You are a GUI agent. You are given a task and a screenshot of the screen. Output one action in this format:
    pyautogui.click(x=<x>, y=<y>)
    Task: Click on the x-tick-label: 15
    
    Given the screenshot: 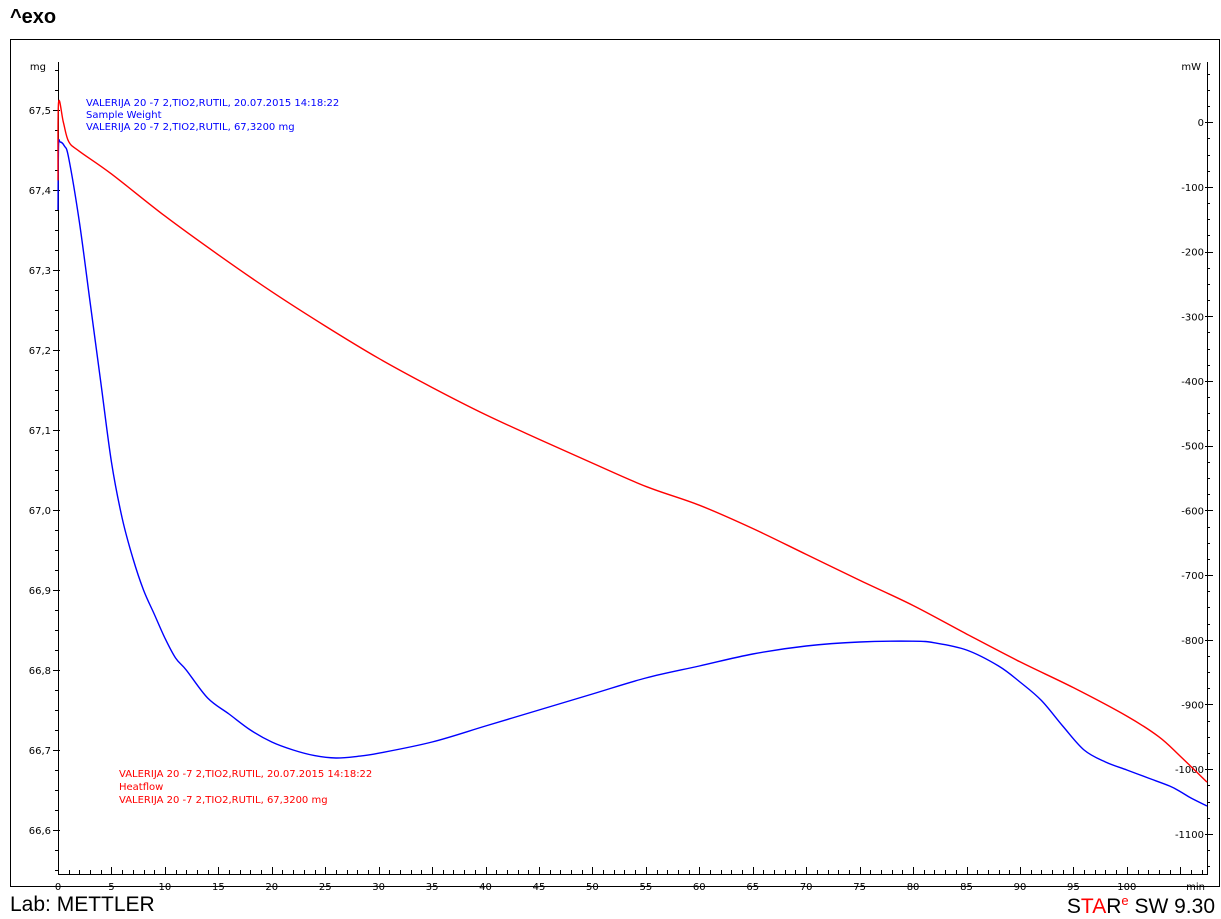 What is the action you would take?
    pyautogui.click(x=218, y=887)
    